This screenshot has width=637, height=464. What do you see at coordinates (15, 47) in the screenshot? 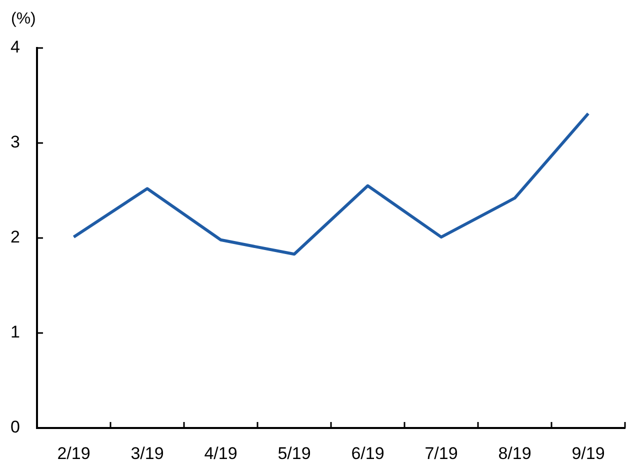
I see `y-tick-label: 4` at bounding box center [15, 47].